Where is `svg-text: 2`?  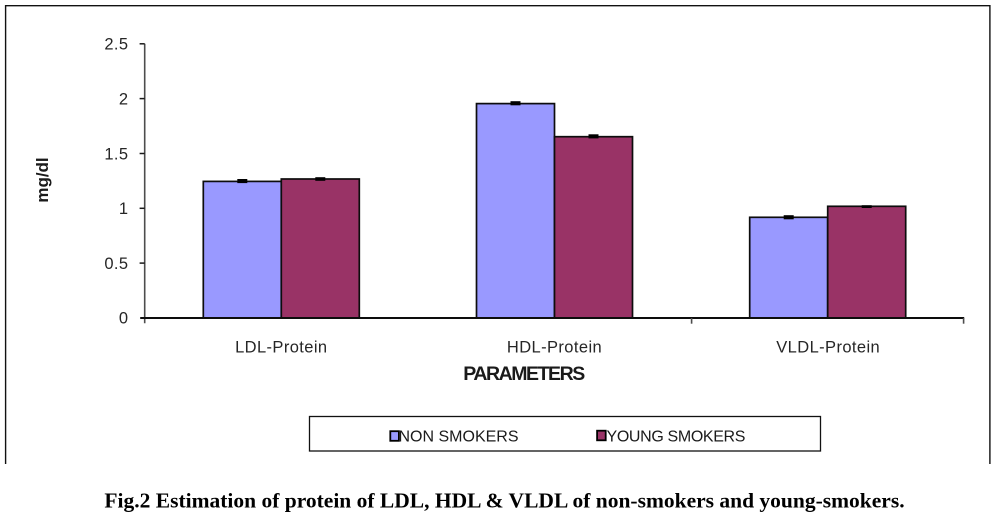 svg-text: 2 is located at coordinates (124, 99).